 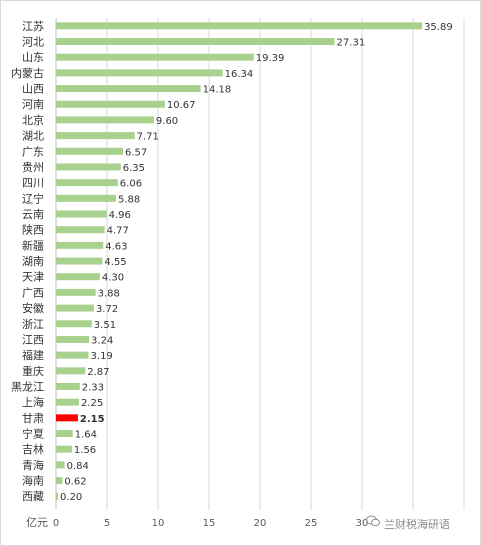 I want to click on value-label: 7.71, so click(x=148, y=137).